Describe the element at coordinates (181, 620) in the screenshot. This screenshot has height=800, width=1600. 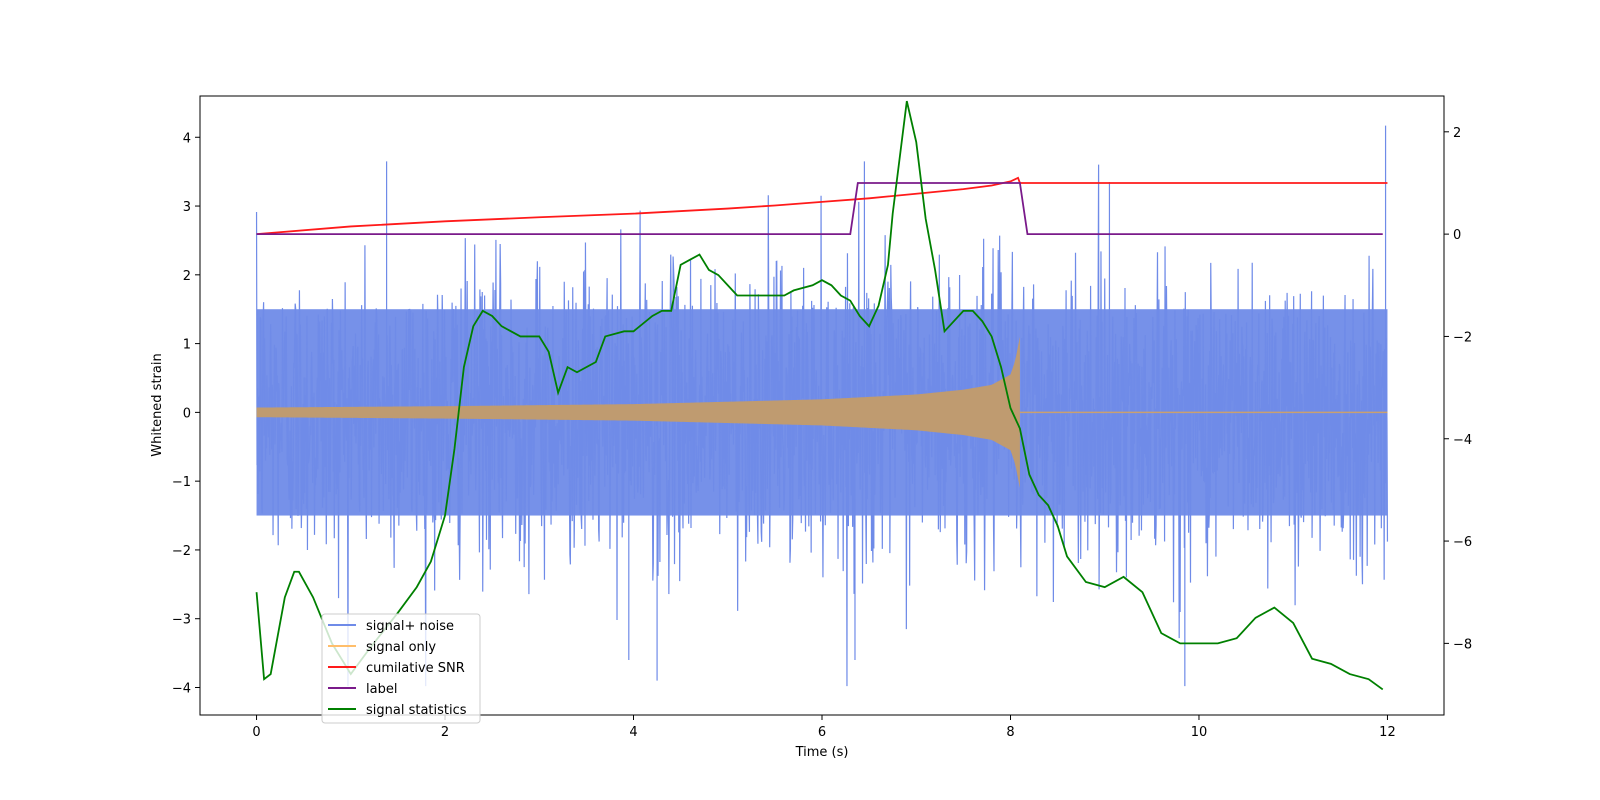
I see `y-tick-label-left: −3` at that location.